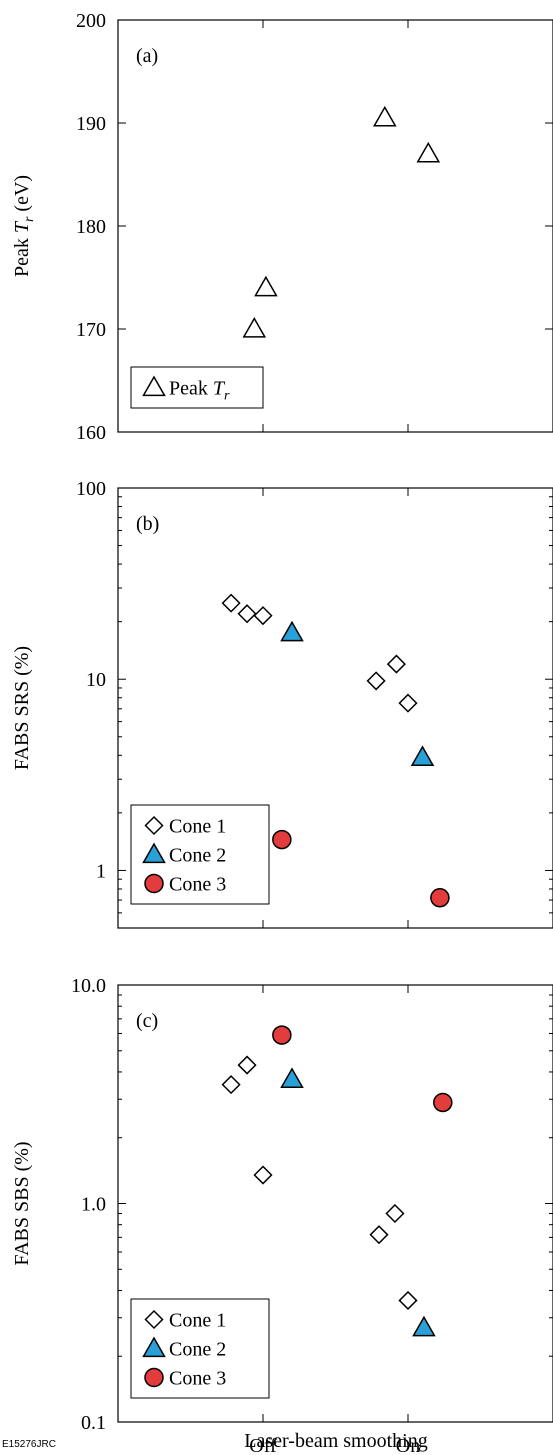 Image resolution: width=553 pixels, height=1455 pixels. What do you see at coordinates (199, 391) in the screenshot?
I see `legend-label: Peak Tr` at bounding box center [199, 391].